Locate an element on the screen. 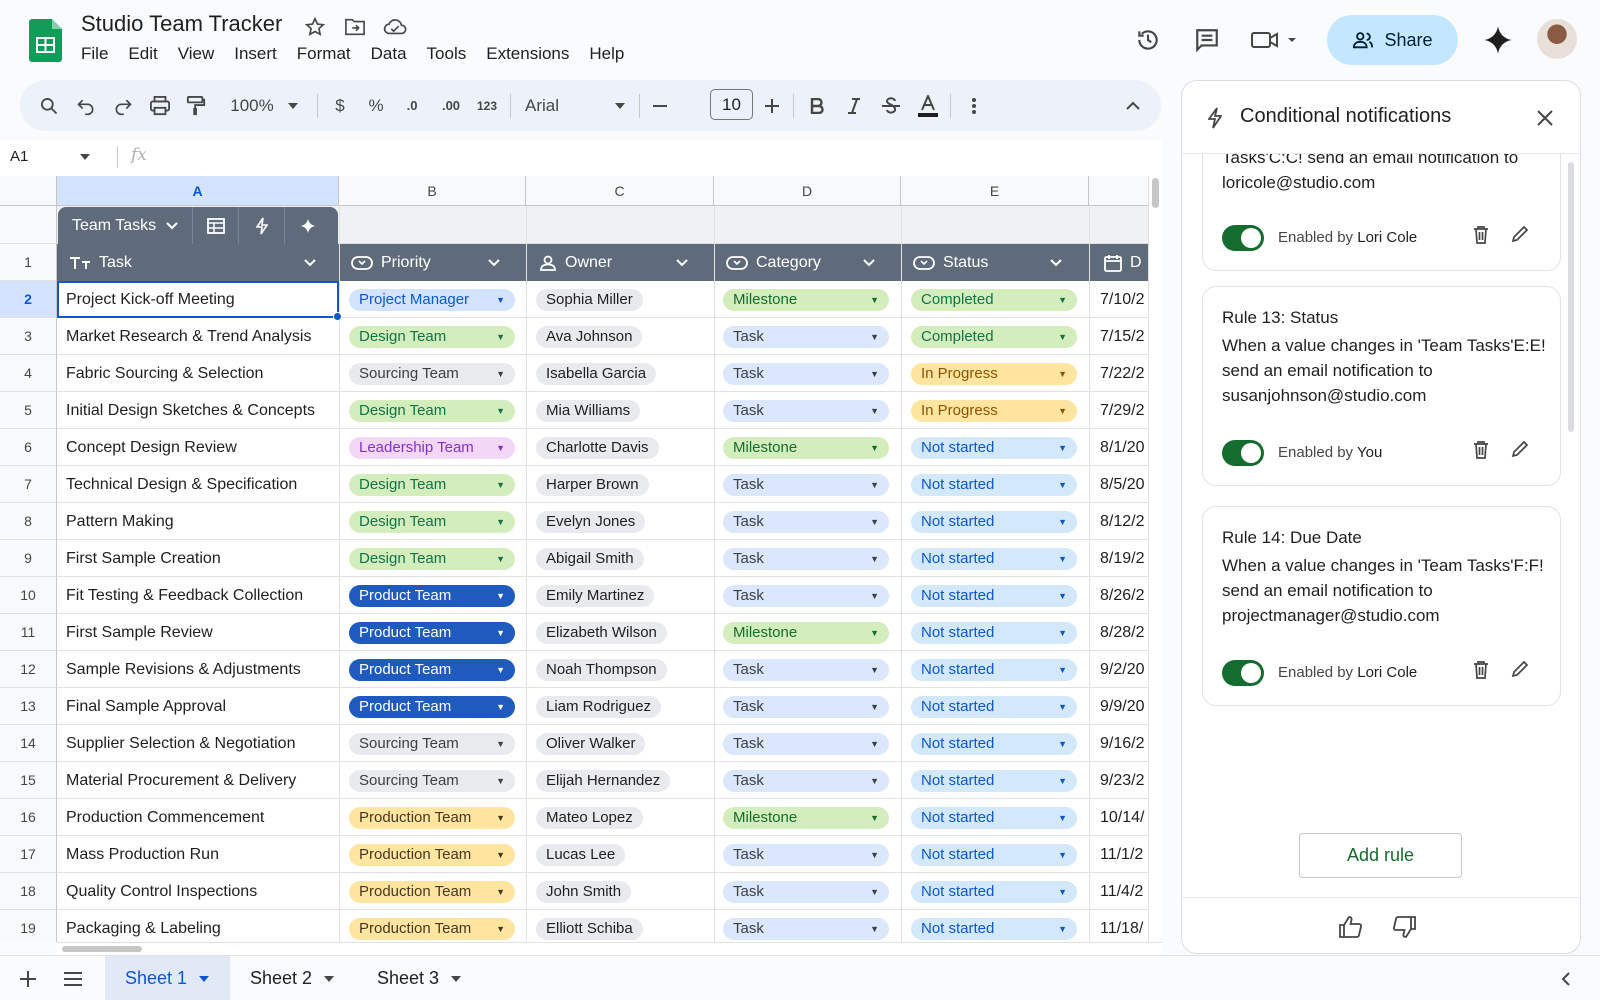  star-icon is located at coordinates (315, 27).